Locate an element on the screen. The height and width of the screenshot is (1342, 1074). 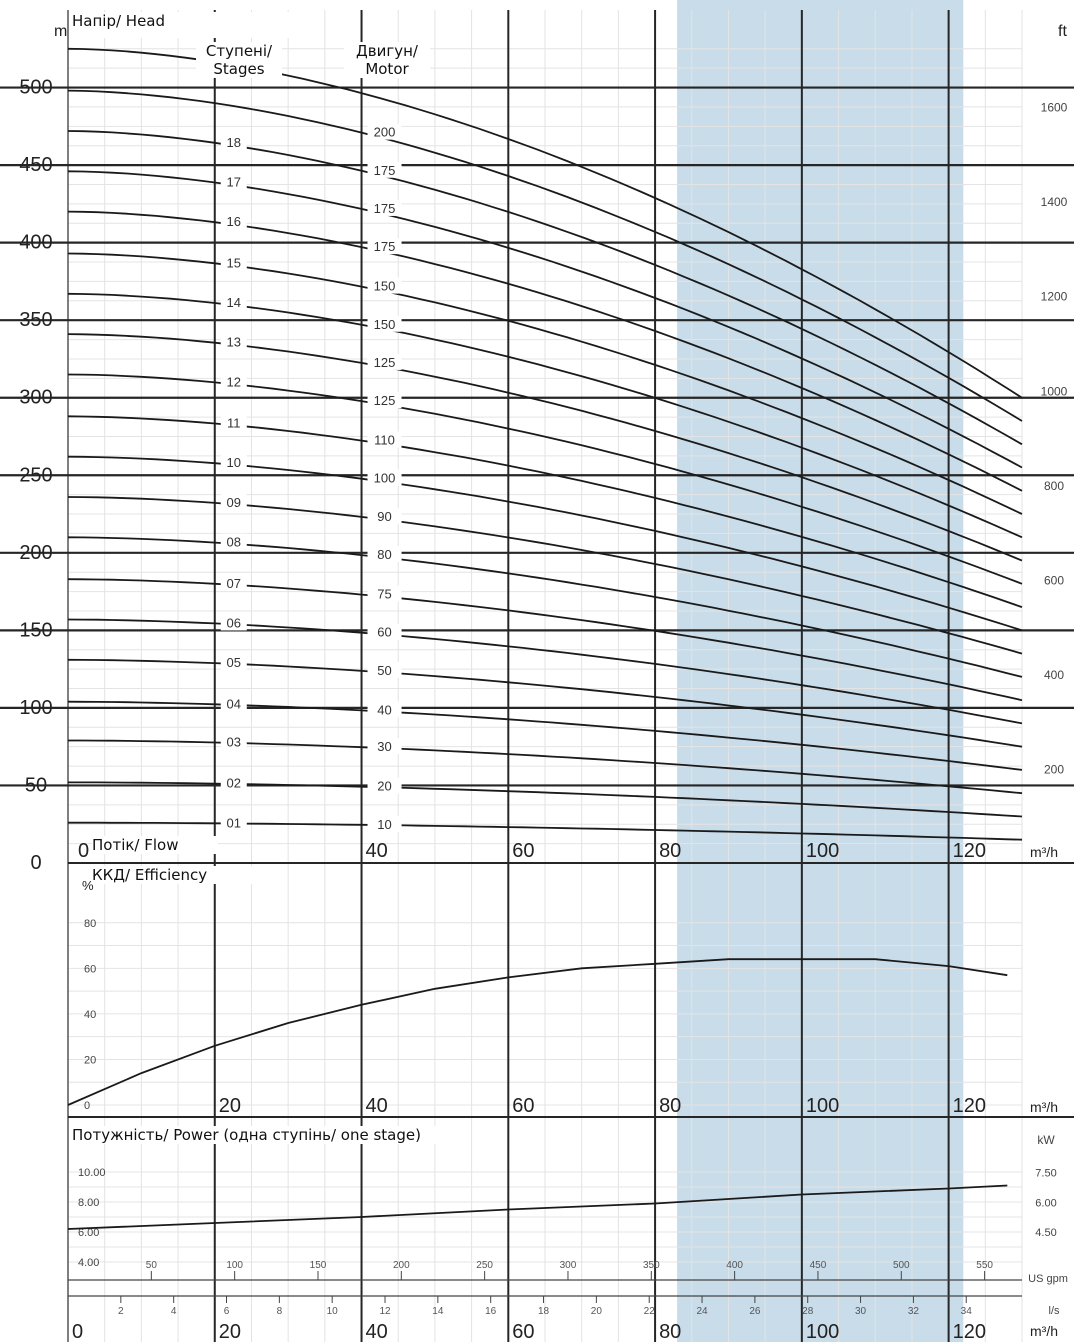
us-gpm-tick-label: 350 is located at coordinates (651, 1265).